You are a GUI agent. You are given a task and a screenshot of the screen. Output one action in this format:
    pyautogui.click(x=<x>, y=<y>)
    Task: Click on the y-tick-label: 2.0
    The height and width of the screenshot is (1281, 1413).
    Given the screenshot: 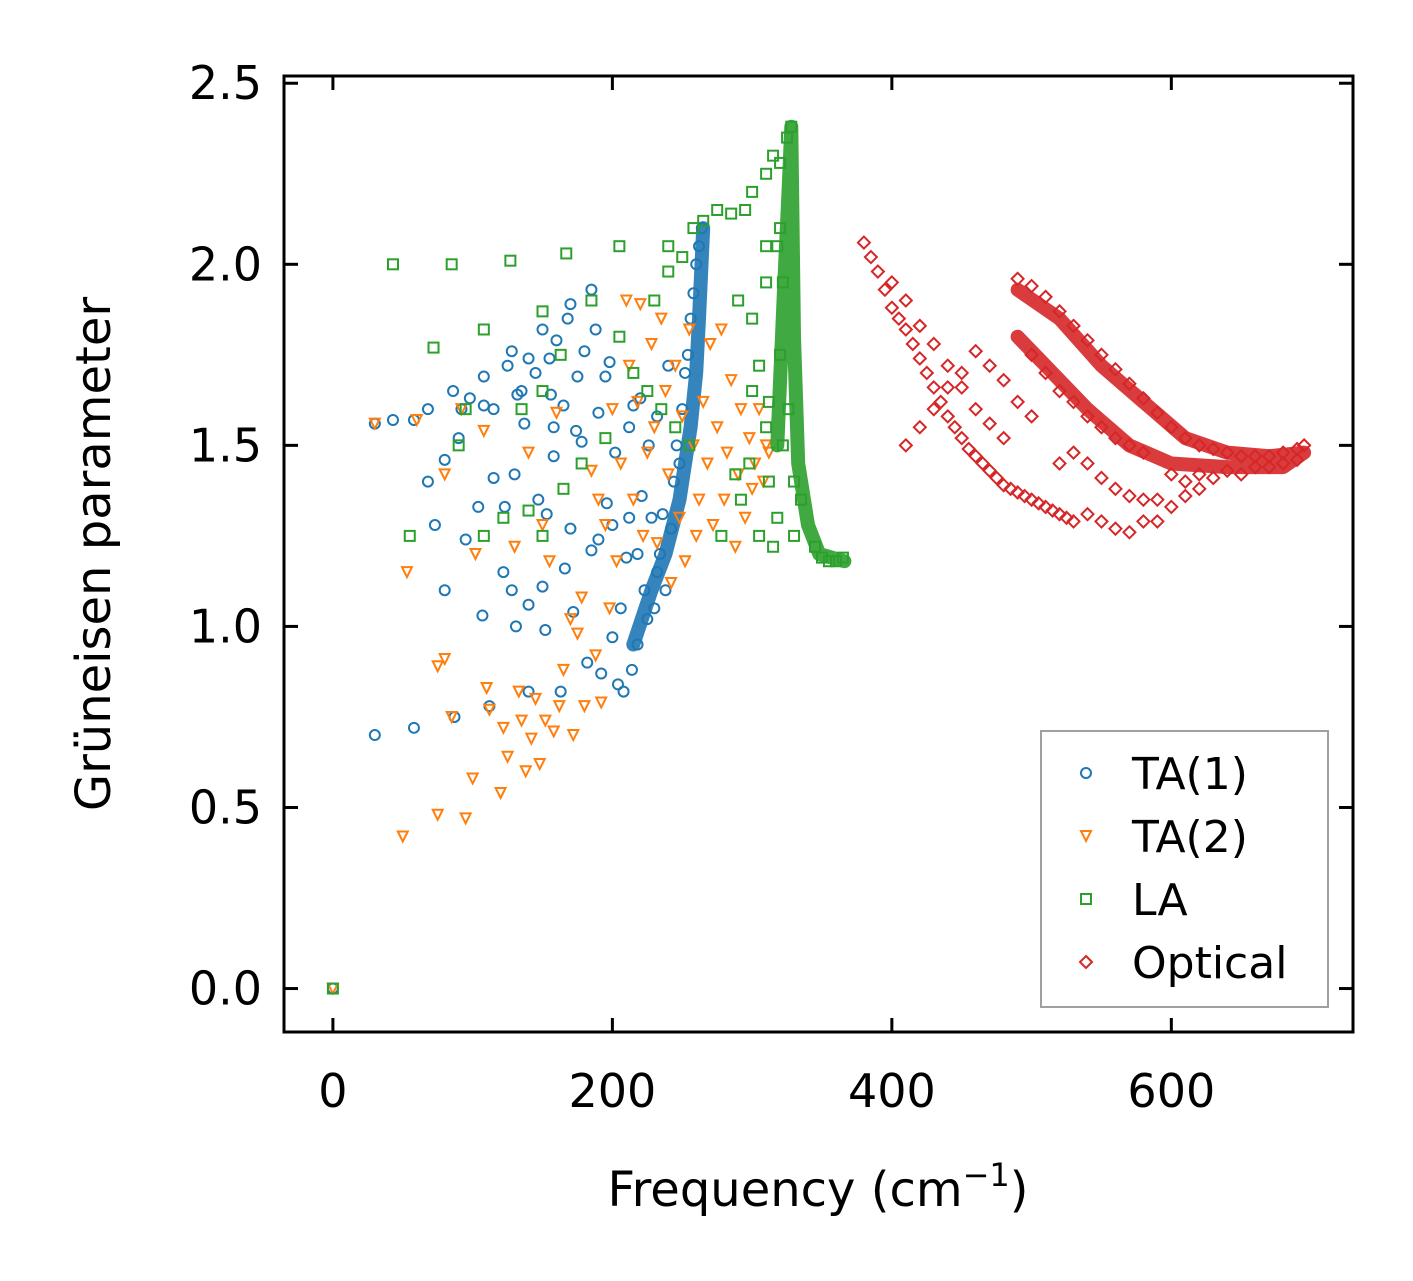 What is the action you would take?
    pyautogui.click(x=225, y=264)
    